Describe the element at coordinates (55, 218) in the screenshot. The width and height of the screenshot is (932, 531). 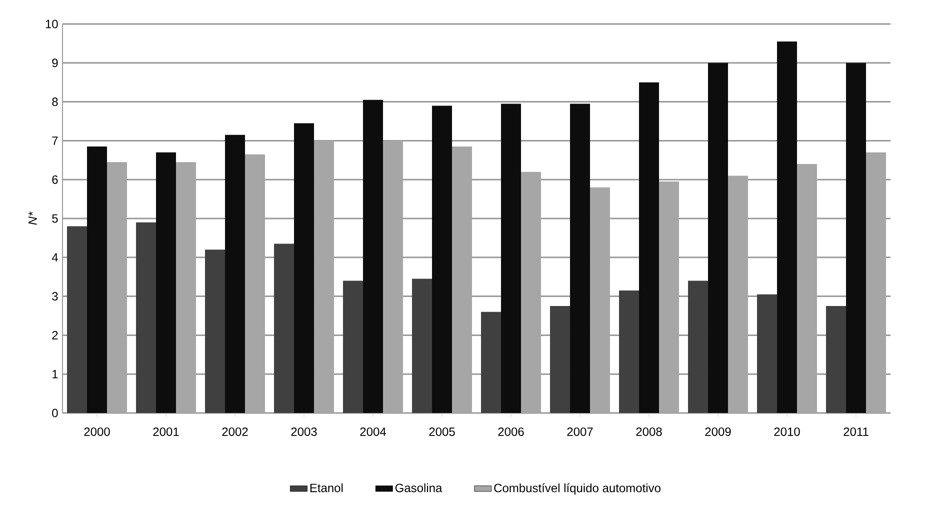
I see `y-tick-label: 5` at that location.